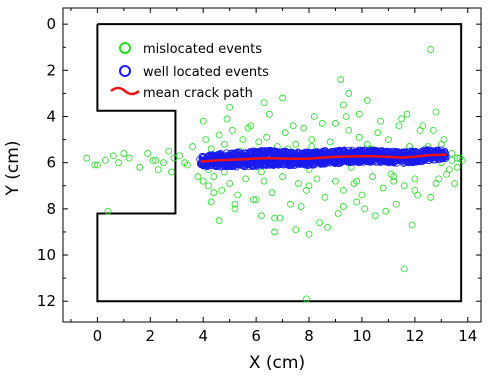 The image size is (490, 376). I want to click on legend-marker-mislocated, so click(125, 48).